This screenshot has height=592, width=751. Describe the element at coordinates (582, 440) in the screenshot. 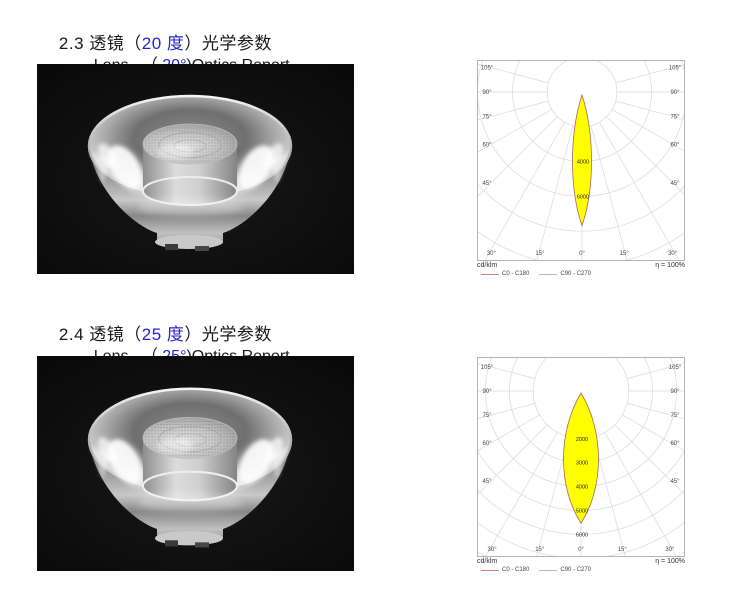

I see `svg-text: 2000` at that location.